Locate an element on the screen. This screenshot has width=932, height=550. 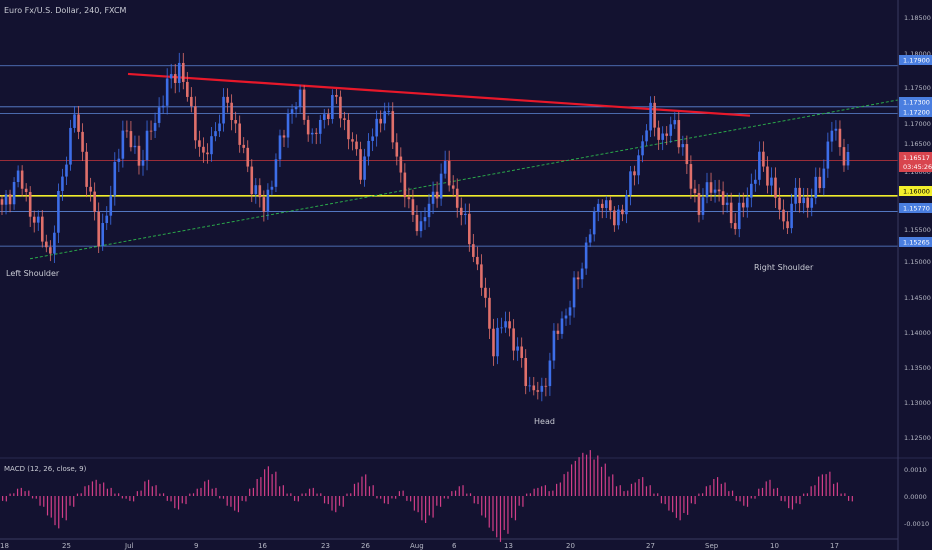
interval: 240 is located at coordinates (91, 10).